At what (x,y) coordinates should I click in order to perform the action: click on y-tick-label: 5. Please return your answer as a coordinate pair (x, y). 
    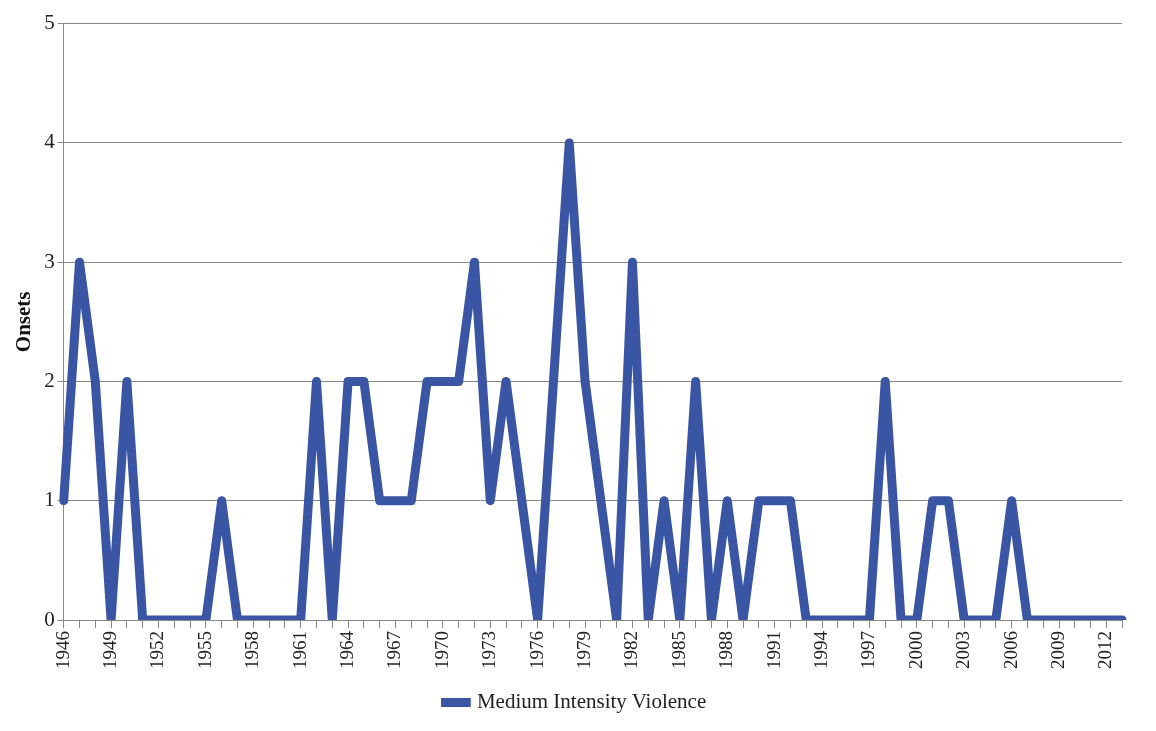
    Looking at the image, I should click on (49, 22).